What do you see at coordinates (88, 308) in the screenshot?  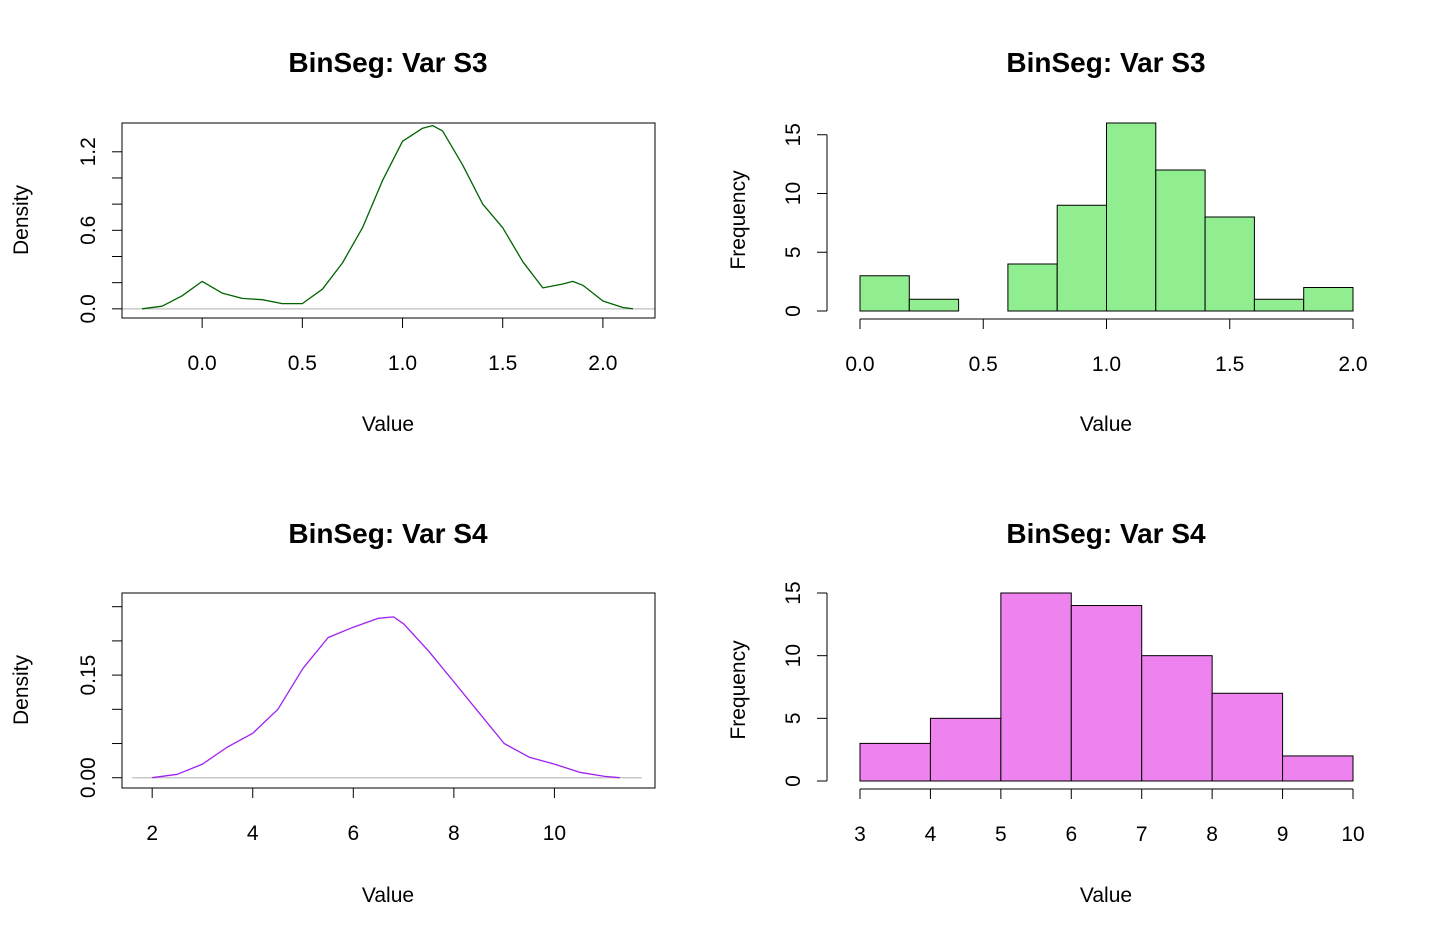 I see `y-tick-label: 0.0` at bounding box center [88, 308].